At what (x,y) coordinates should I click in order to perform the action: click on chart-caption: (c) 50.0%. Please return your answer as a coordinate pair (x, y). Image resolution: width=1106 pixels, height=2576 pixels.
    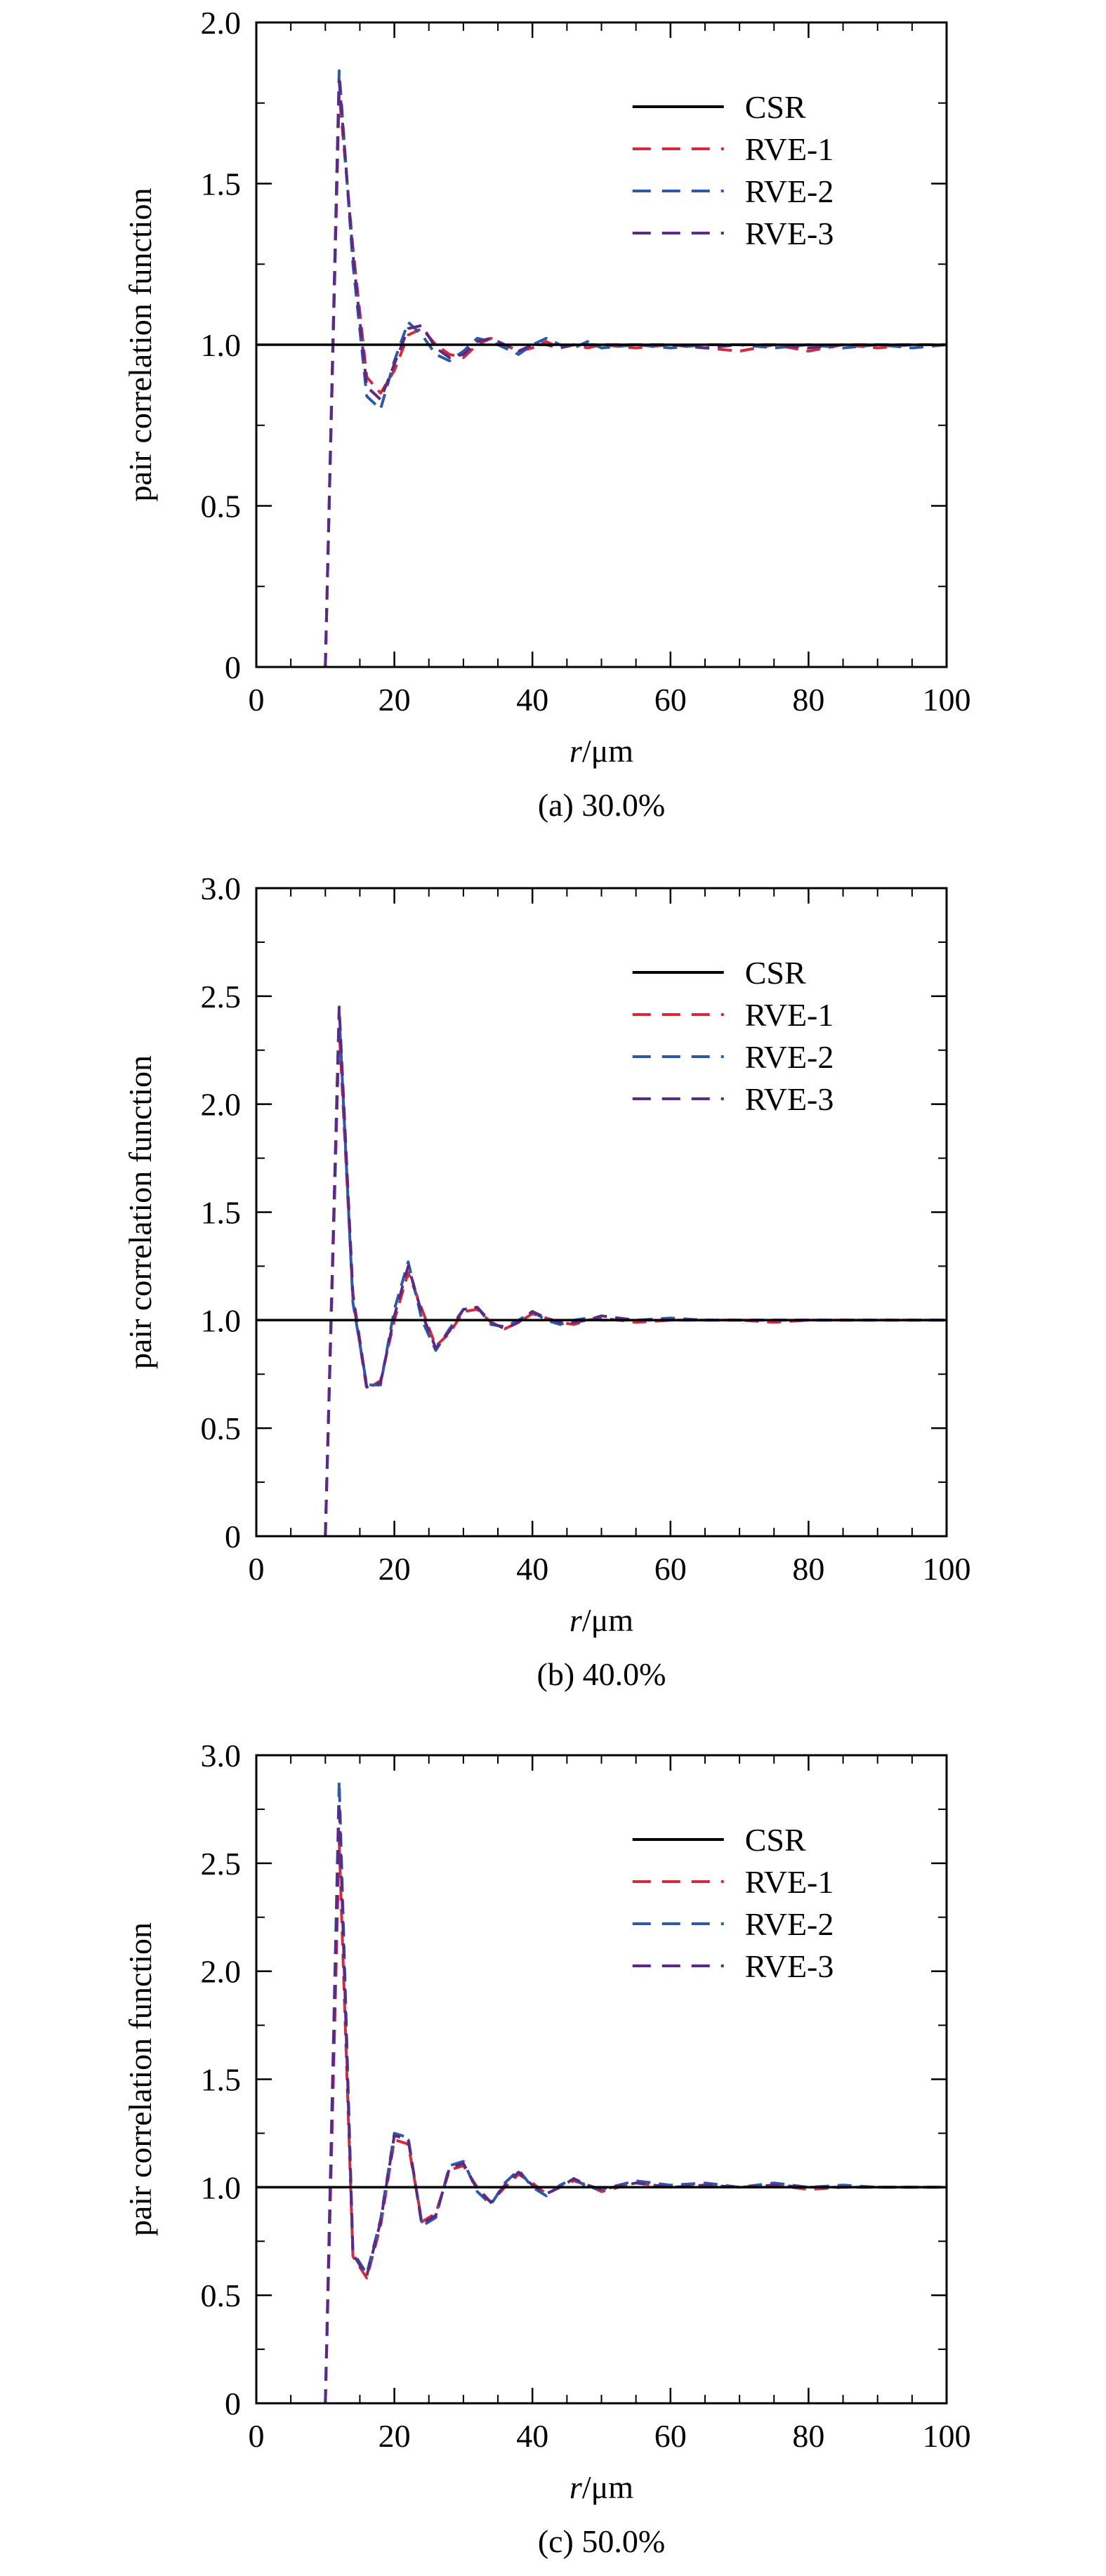
    Looking at the image, I should click on (601, 2541).